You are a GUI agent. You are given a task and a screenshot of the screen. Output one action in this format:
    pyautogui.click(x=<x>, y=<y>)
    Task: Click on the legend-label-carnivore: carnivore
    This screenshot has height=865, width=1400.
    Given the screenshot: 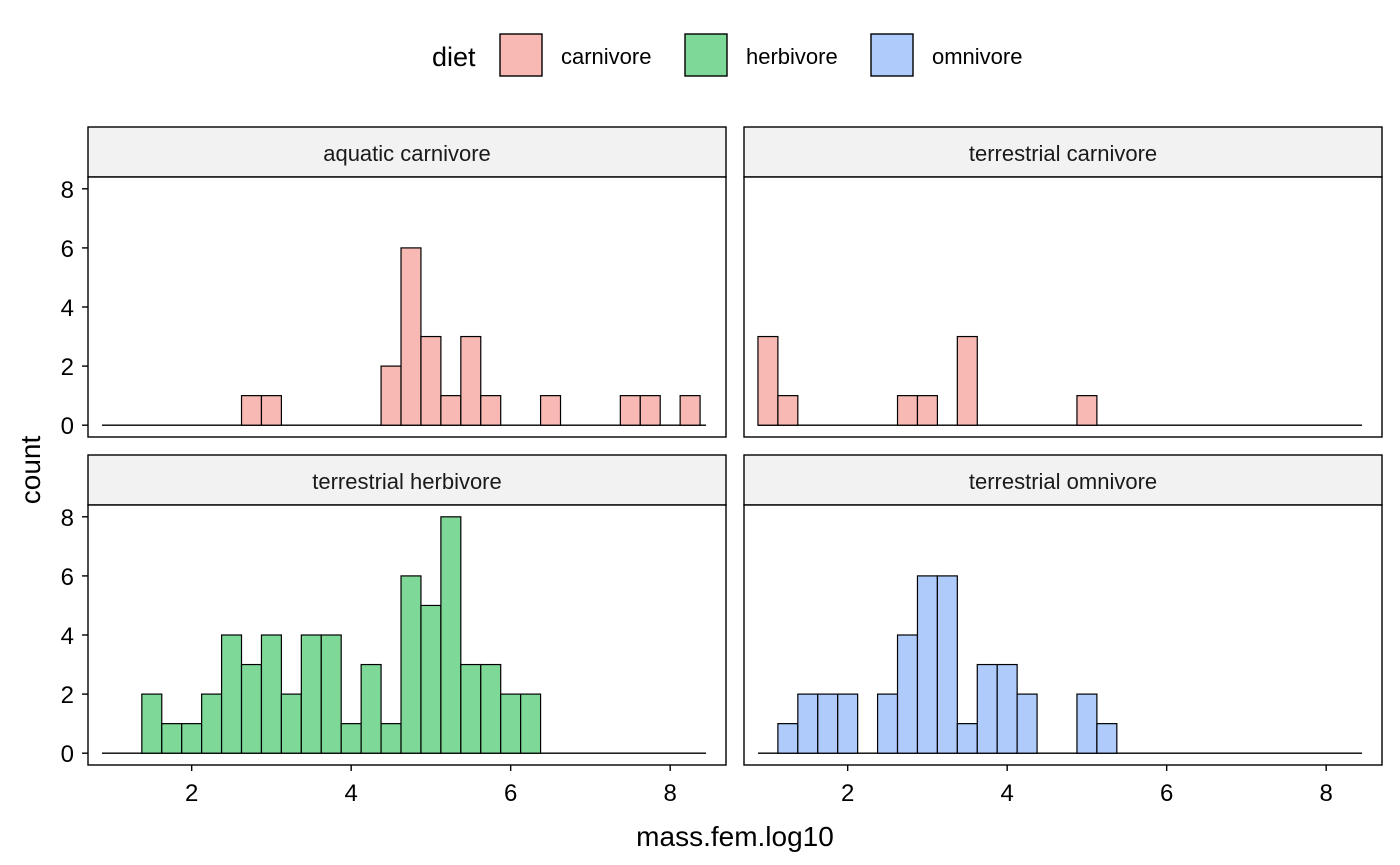 What is the action you would take?
    pyautogui.click(x=606, y=56)
    